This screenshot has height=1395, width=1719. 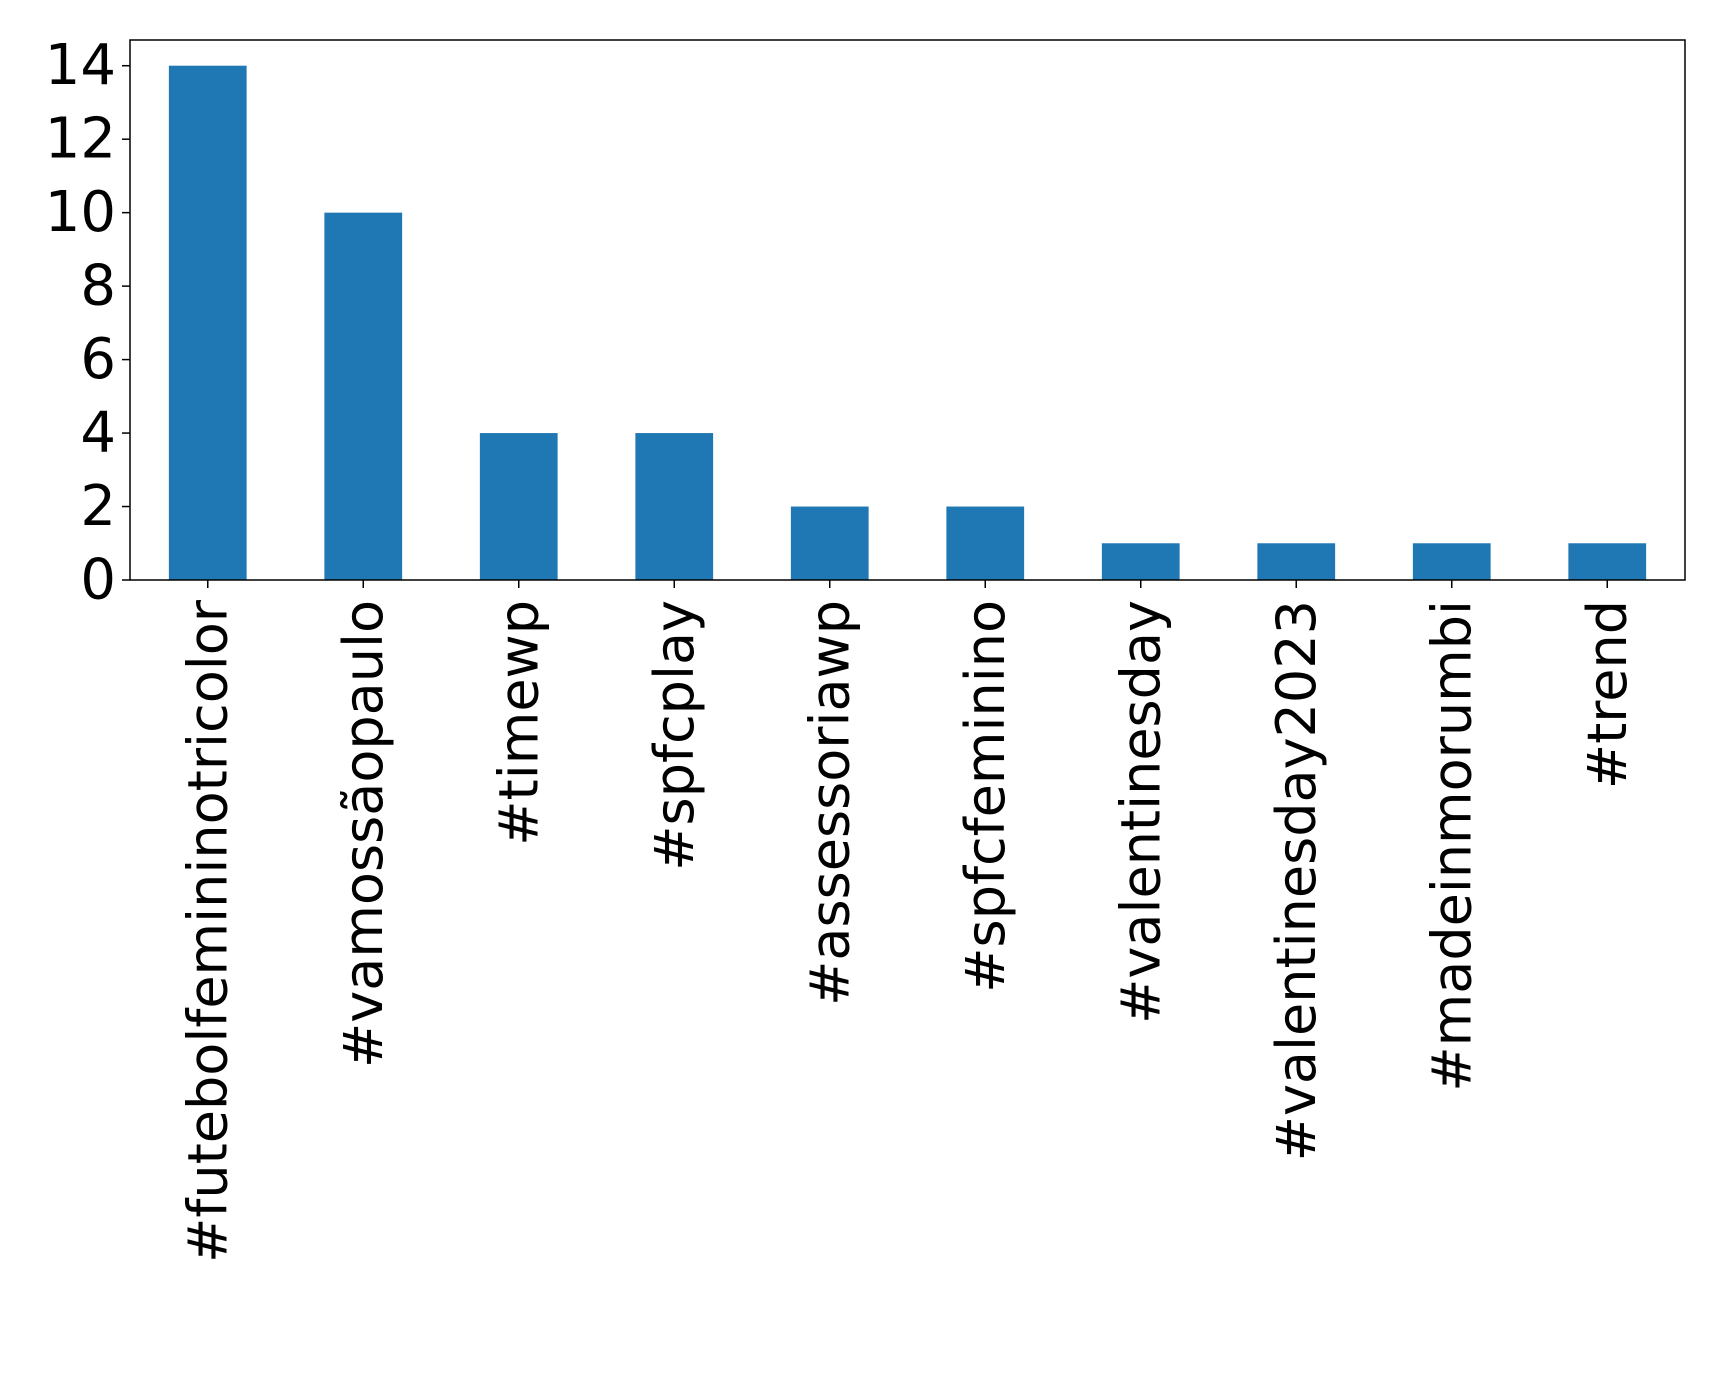 I want to click on y-tick-label: 10, so click(x=80, y=212).